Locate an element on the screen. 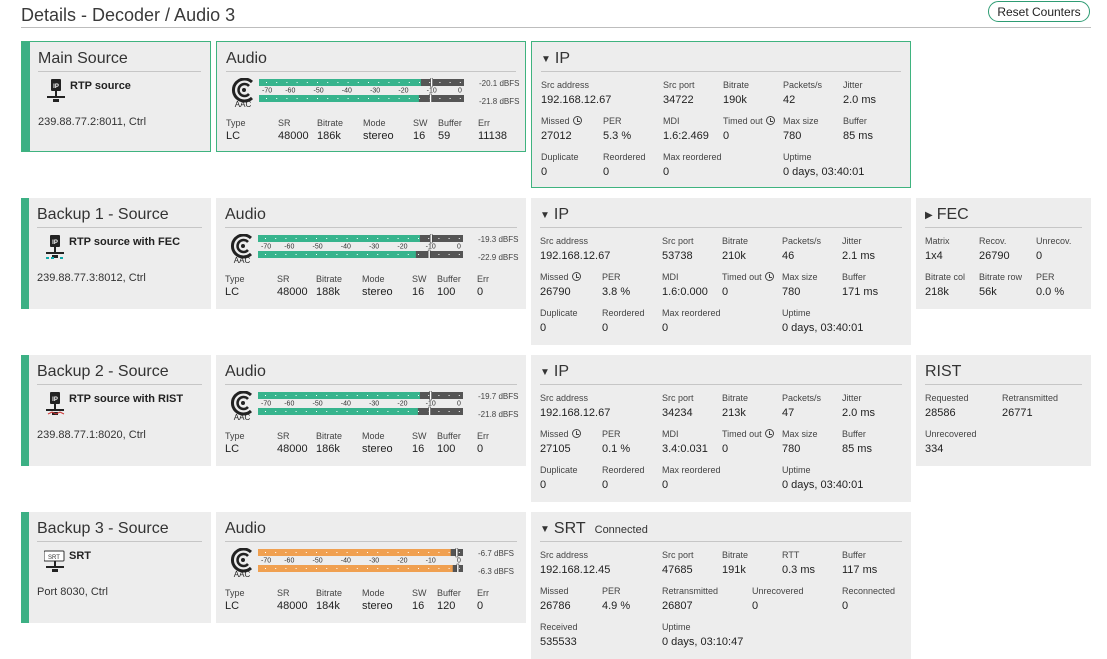  field-value: 334 is located at coordinates (934, 449).